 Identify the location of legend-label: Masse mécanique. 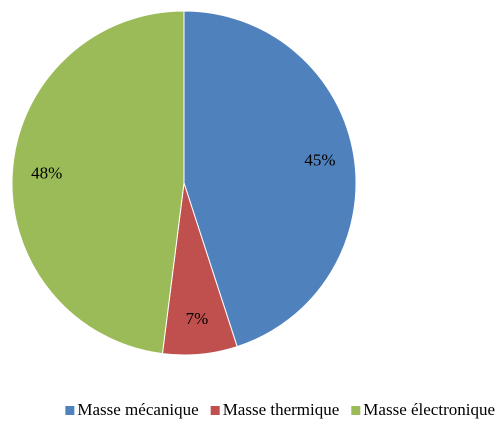
(137, 409).